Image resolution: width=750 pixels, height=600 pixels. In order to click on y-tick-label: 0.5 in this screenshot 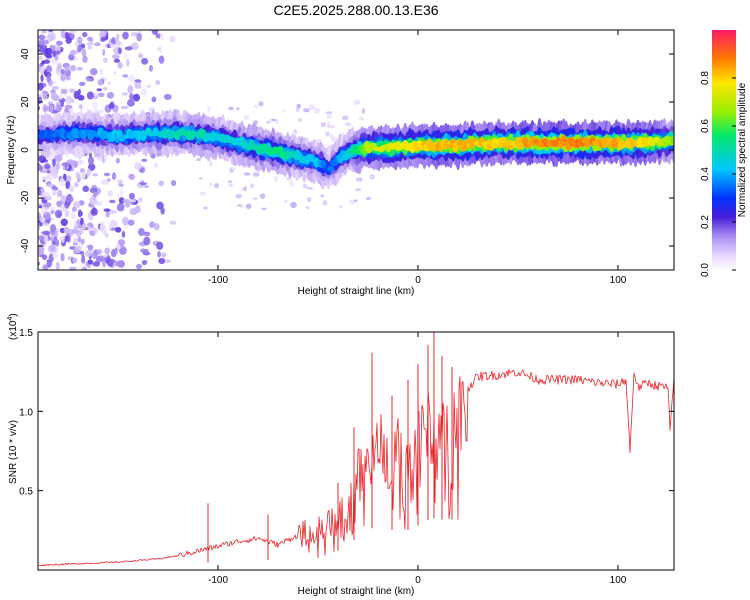, I will do `click(26, 492)`.